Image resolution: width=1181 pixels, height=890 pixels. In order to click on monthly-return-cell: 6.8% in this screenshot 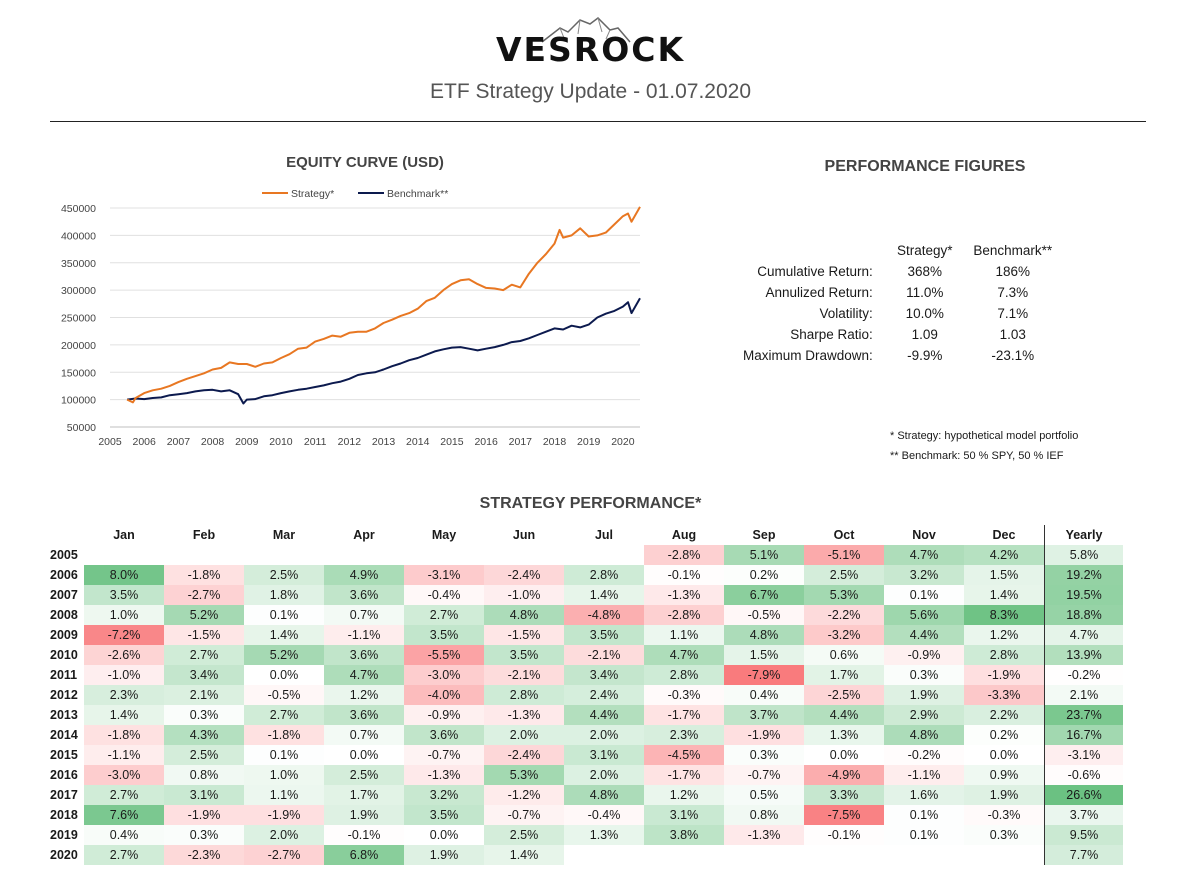, I will do `click(364, 855)`.